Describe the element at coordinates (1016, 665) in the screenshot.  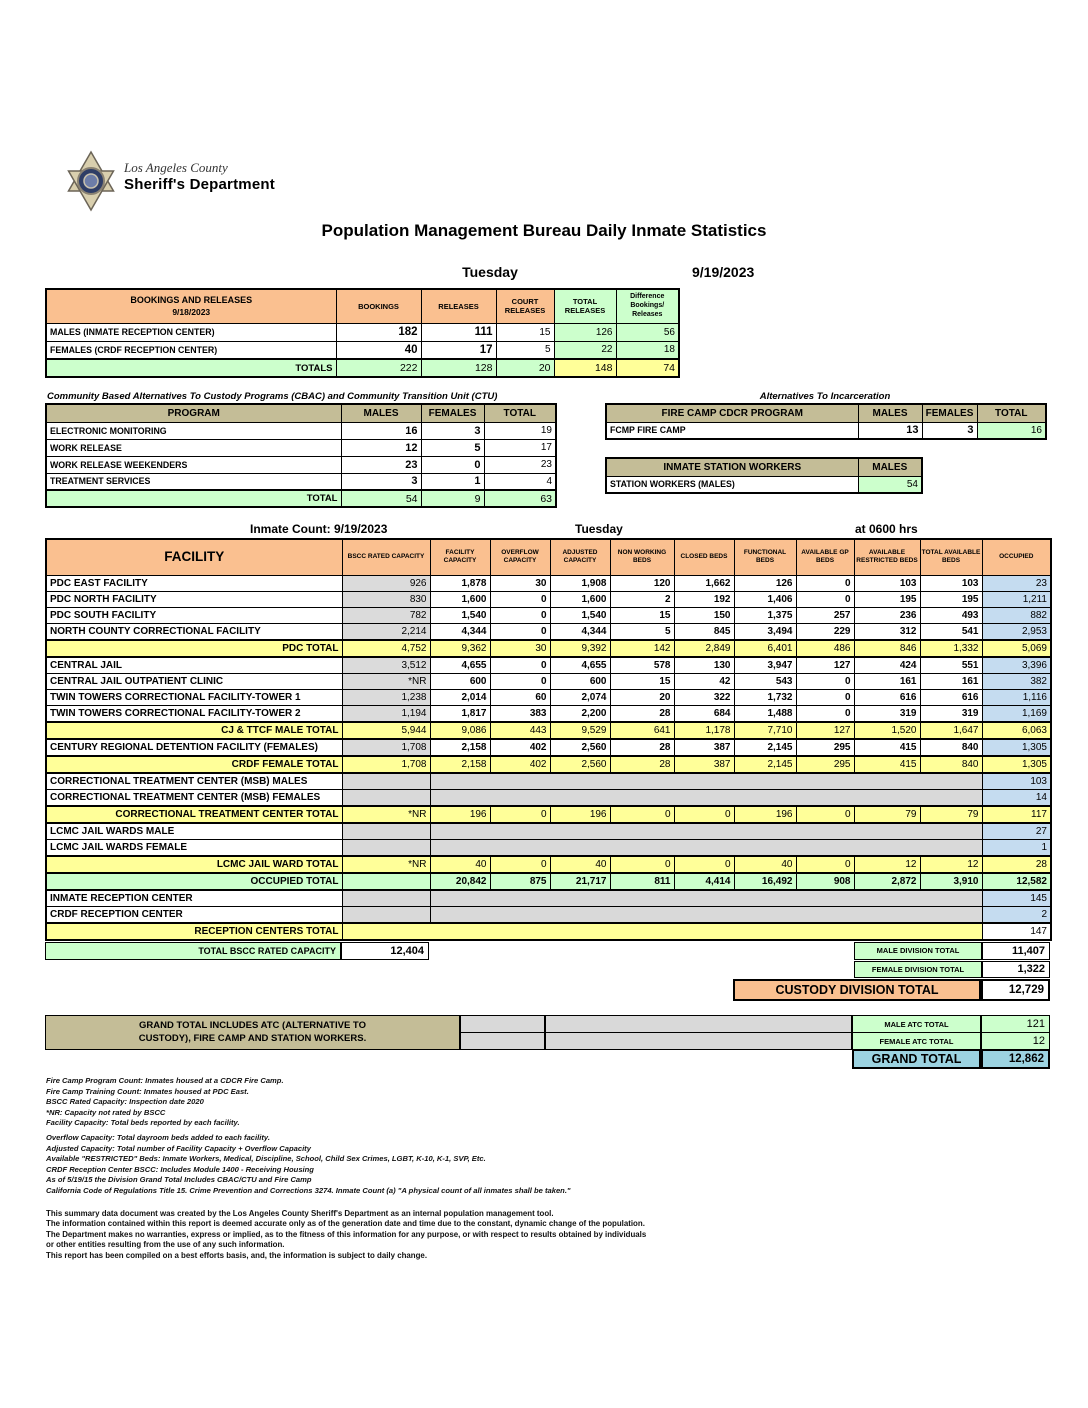
I see `occupied-cell: 3,396` at that location.